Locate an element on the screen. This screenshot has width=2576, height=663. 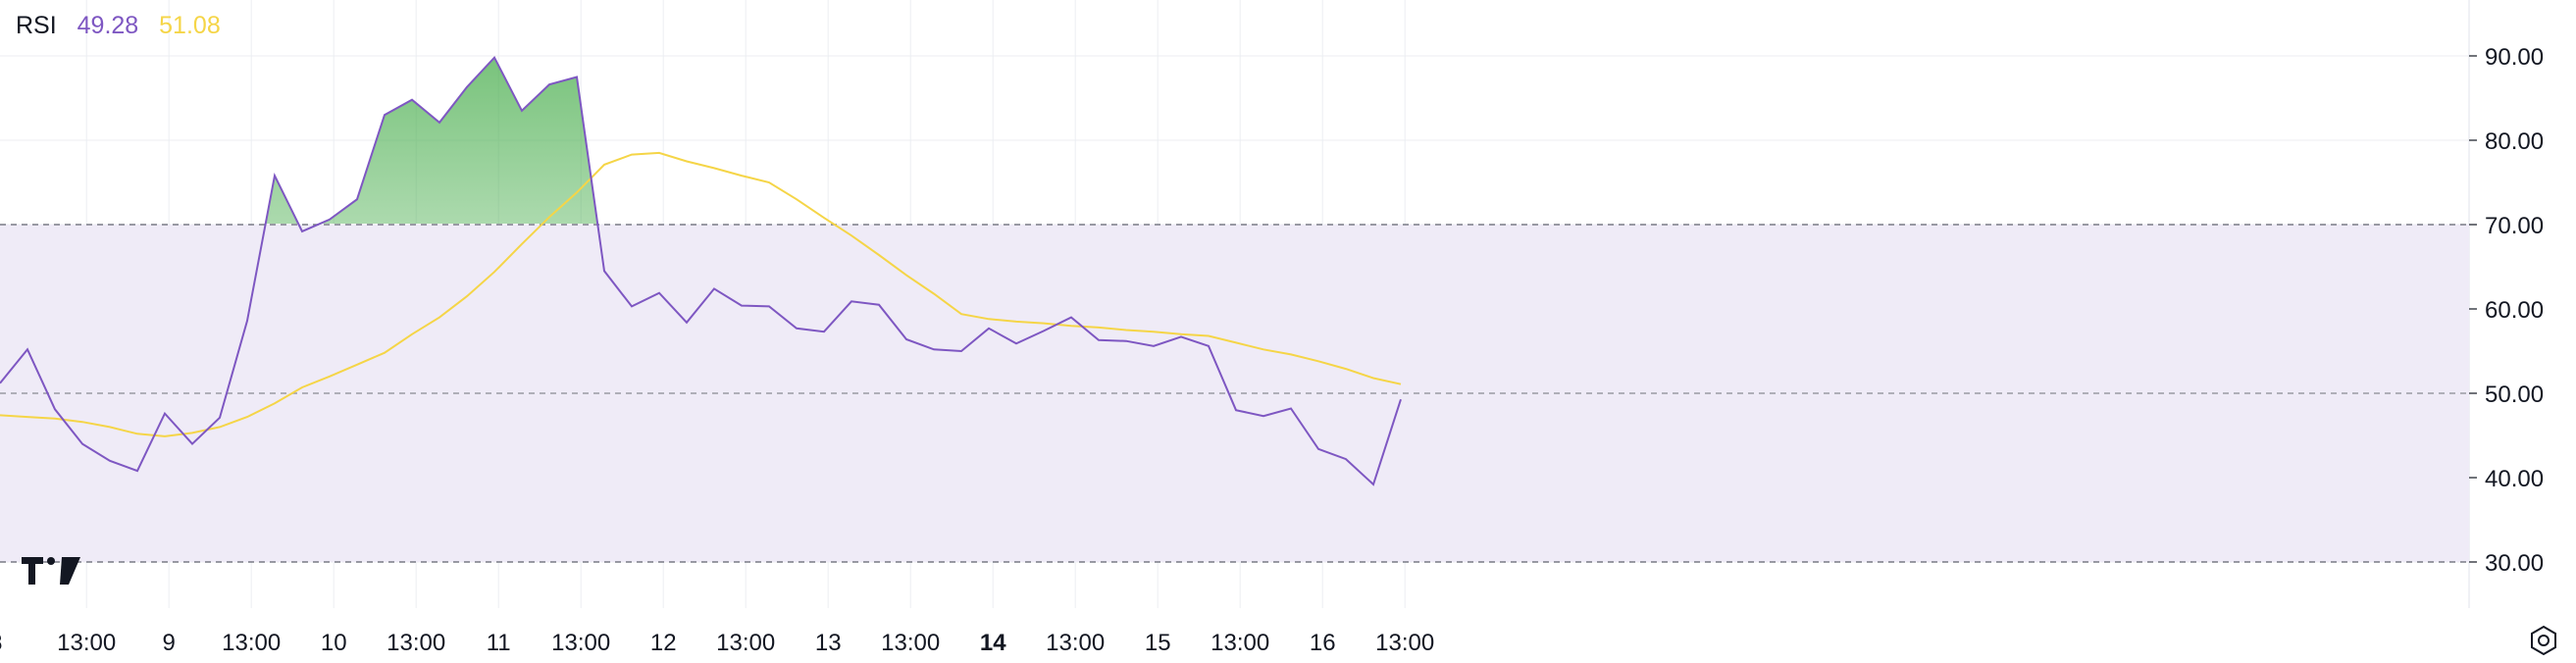
legend-rsi-value: 49.28 is located at coordinates (108, 25).